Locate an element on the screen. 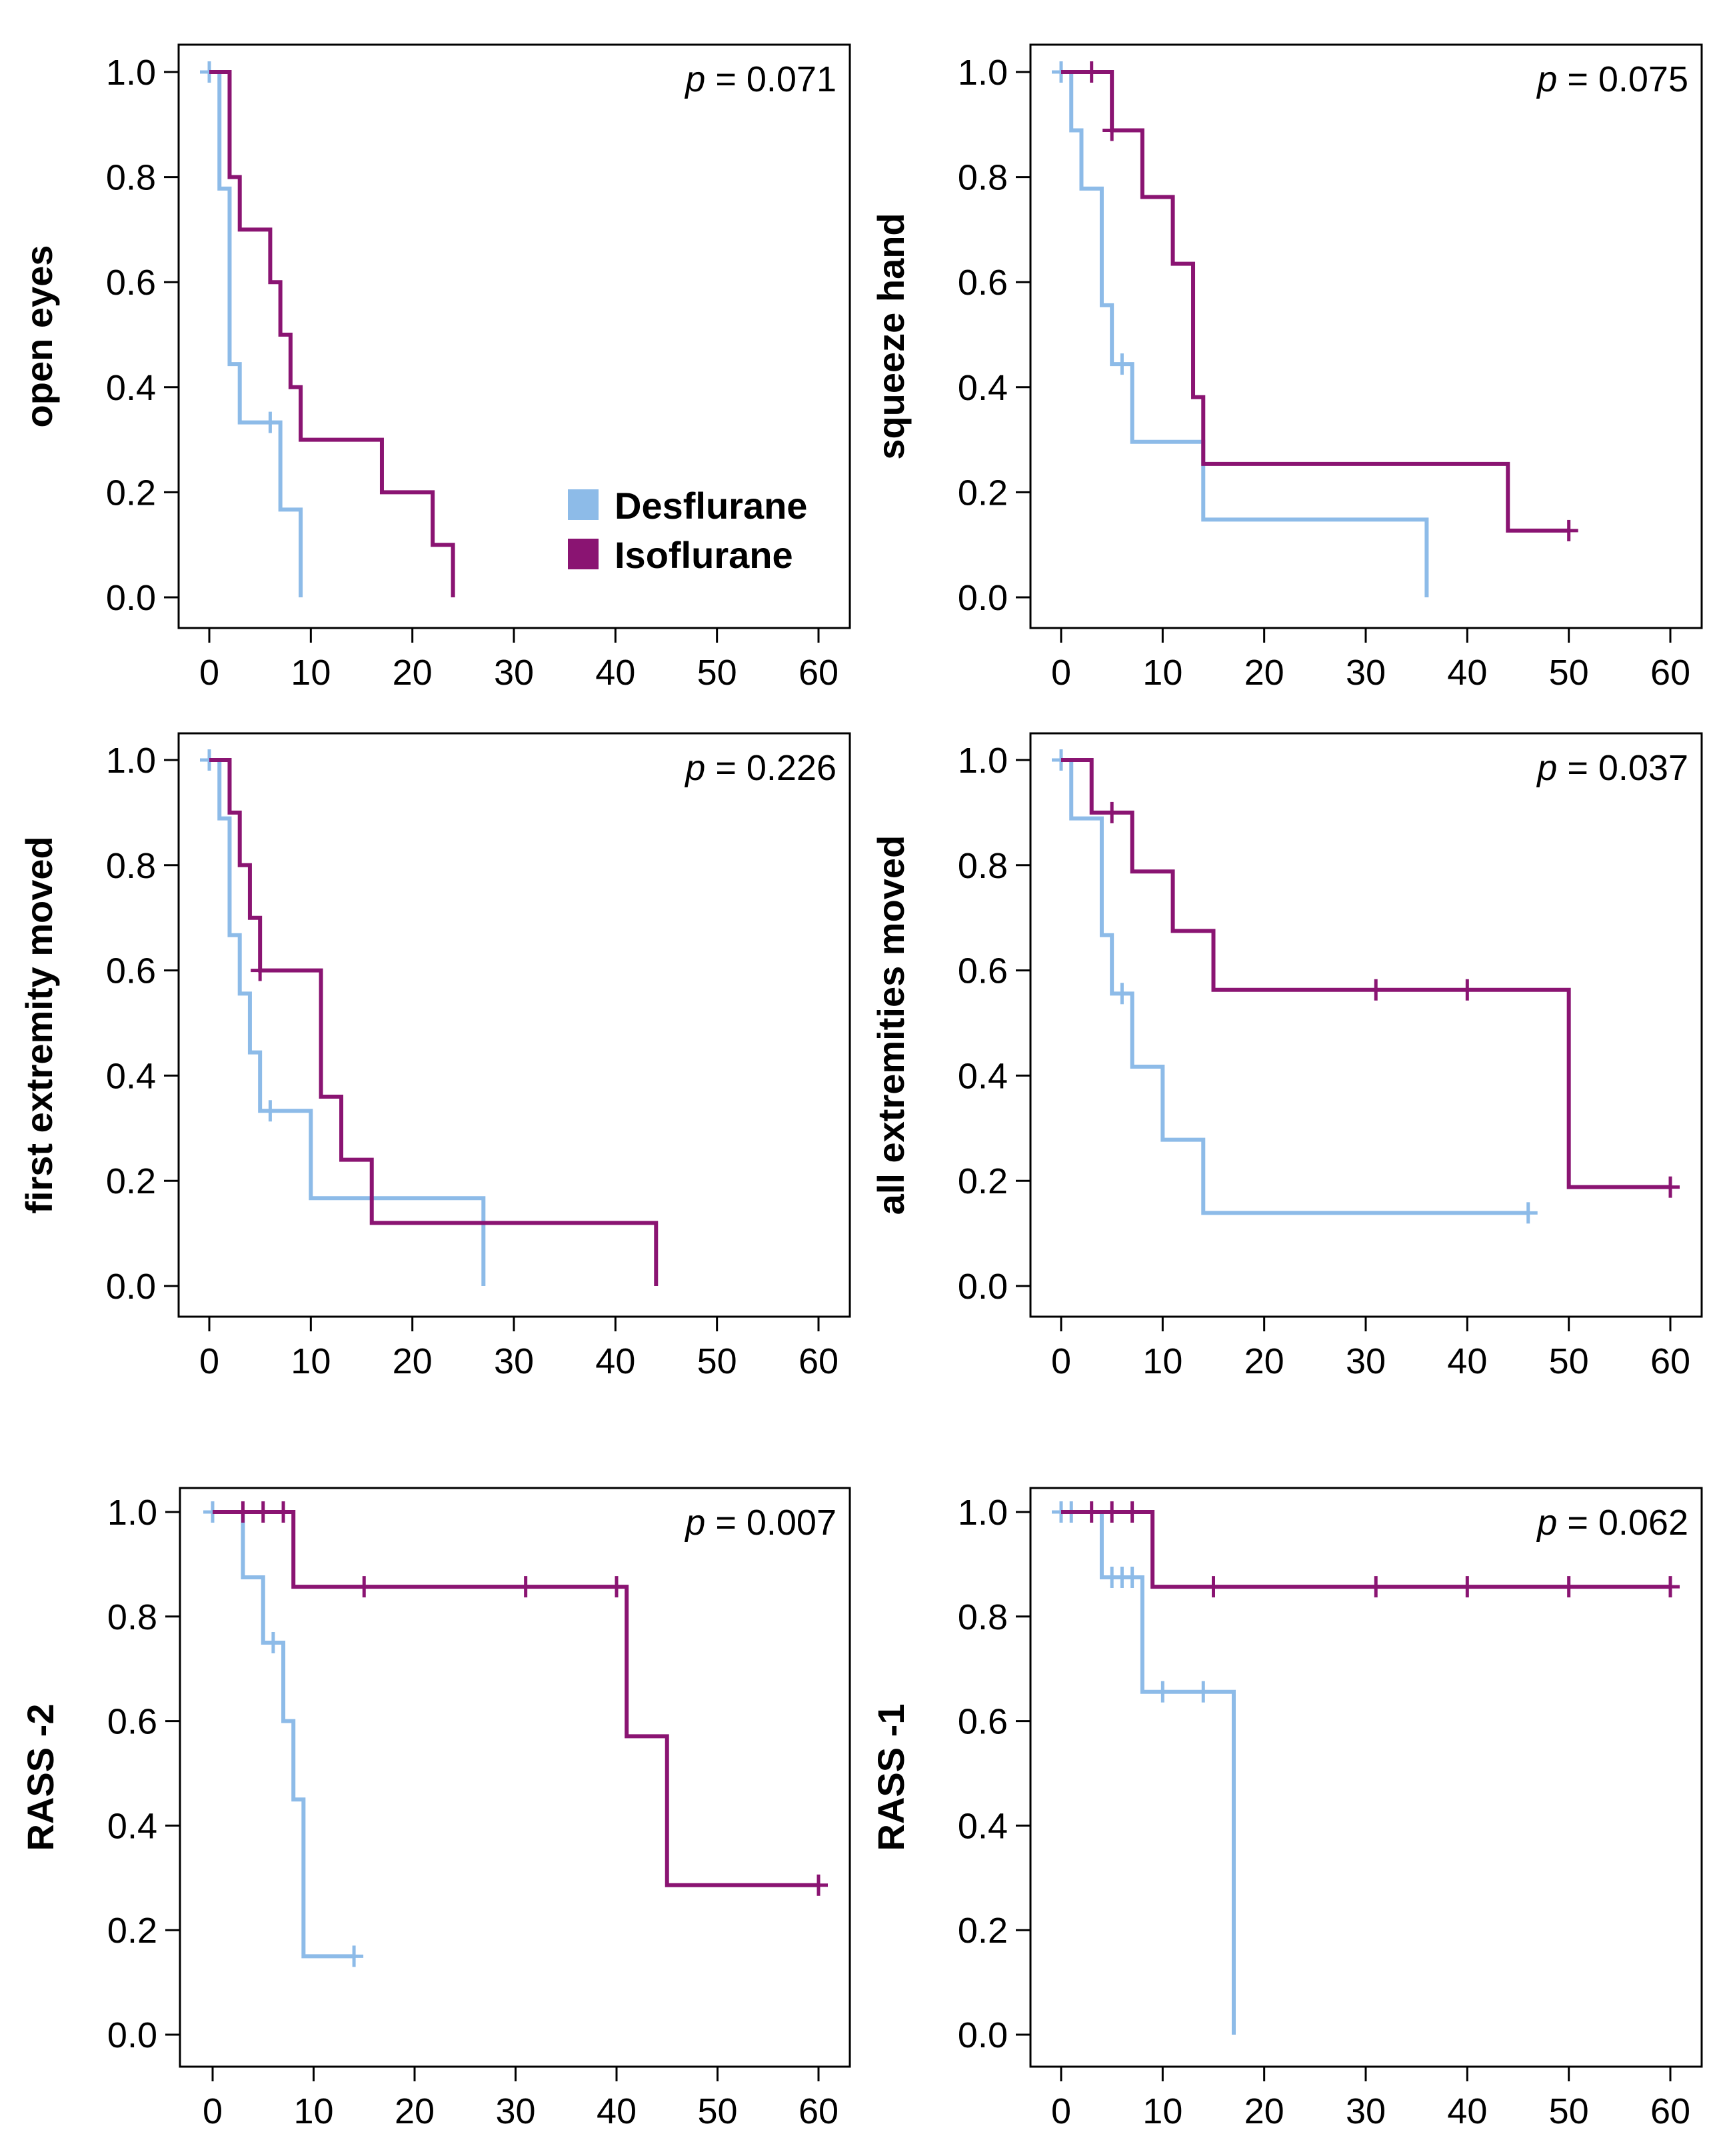 The image size is (1729, 2156). p-value-label: p = 0.226 is located at coordinates (760, 768).